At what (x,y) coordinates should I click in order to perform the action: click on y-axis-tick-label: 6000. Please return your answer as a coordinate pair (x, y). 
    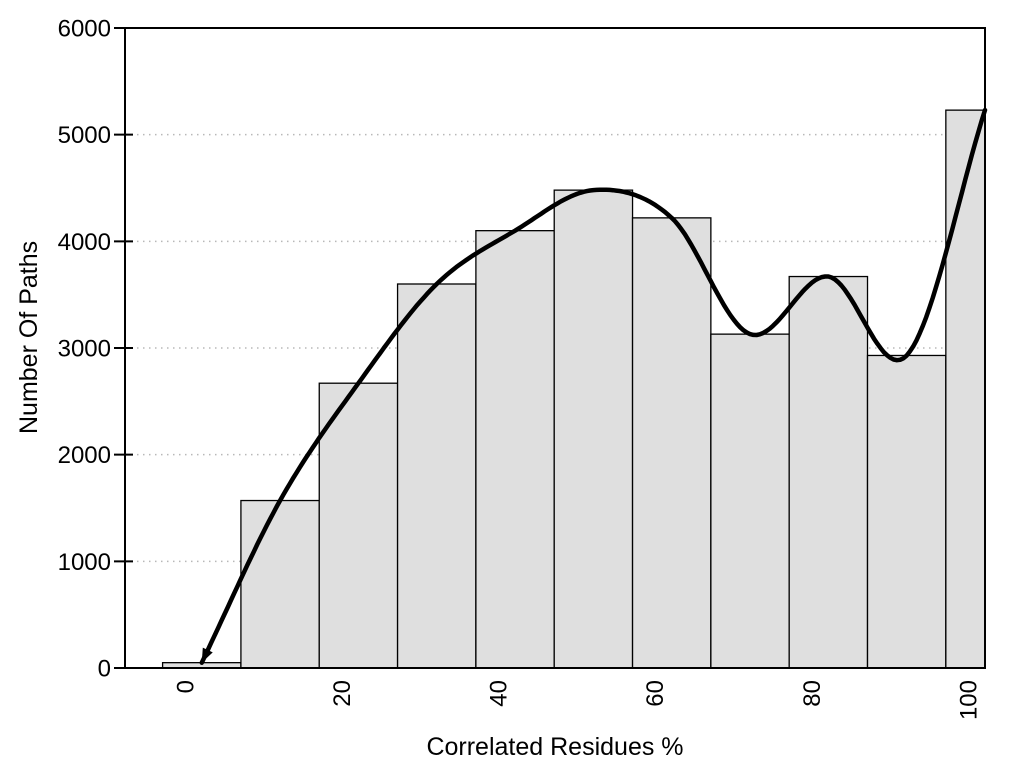
    Looking at the image, I should click on (84, 29).